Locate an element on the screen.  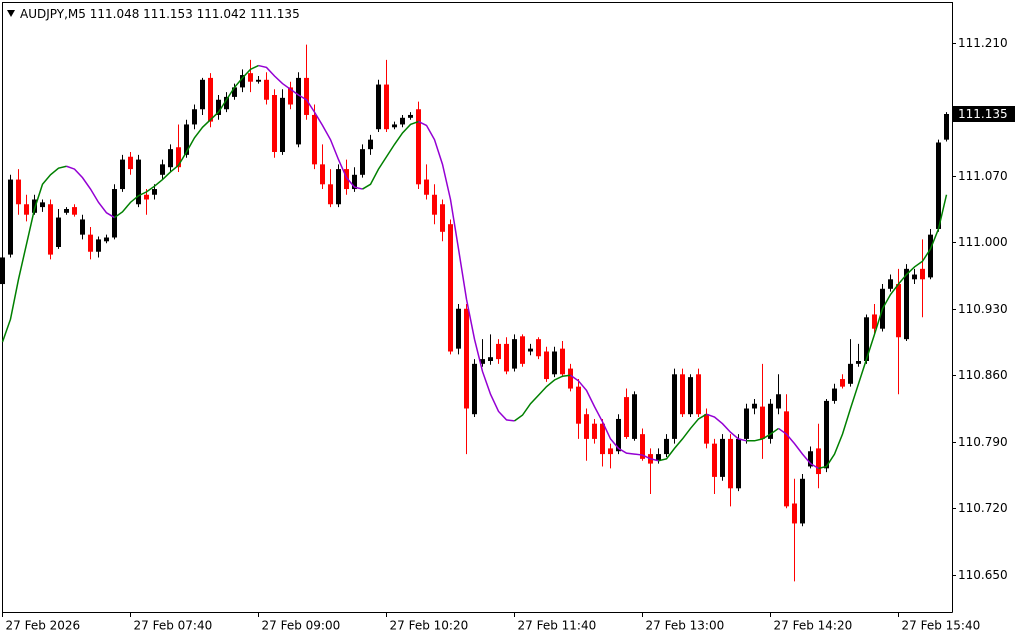
x-tick-label: 27 Feb 09:00 is located at coordinates (301, 626).